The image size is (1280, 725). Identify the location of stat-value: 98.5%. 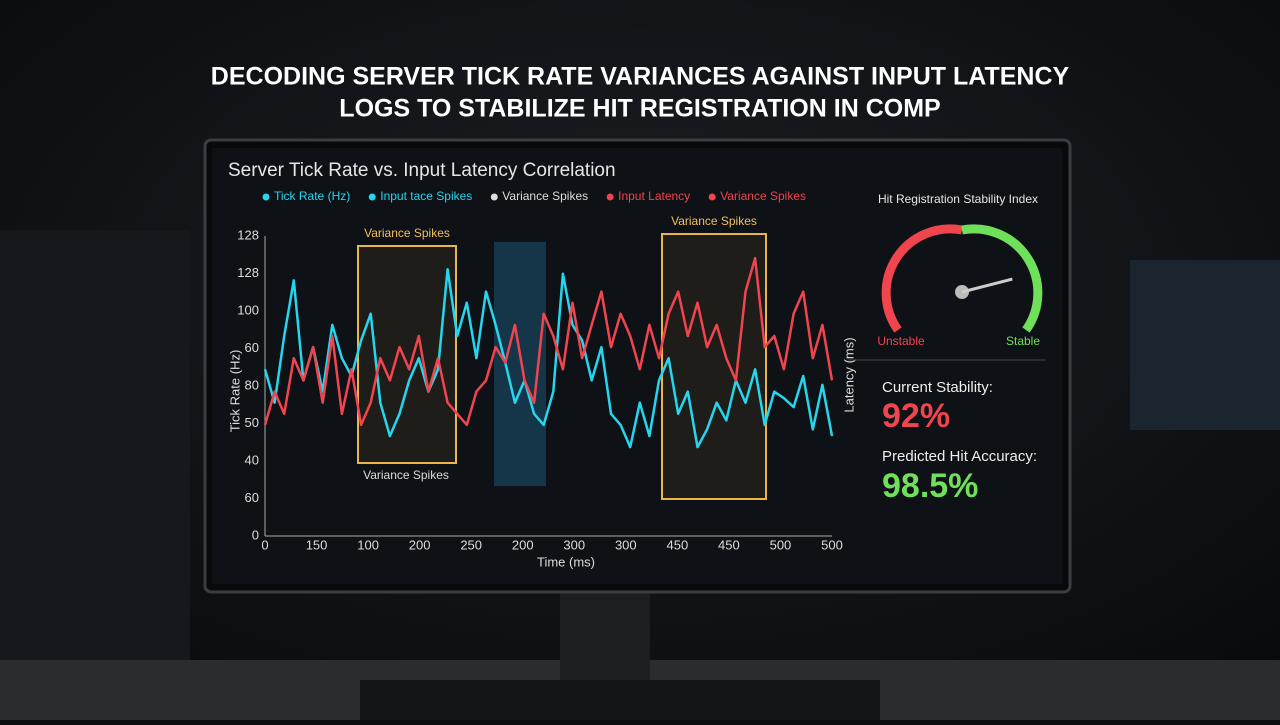
(930, 486).